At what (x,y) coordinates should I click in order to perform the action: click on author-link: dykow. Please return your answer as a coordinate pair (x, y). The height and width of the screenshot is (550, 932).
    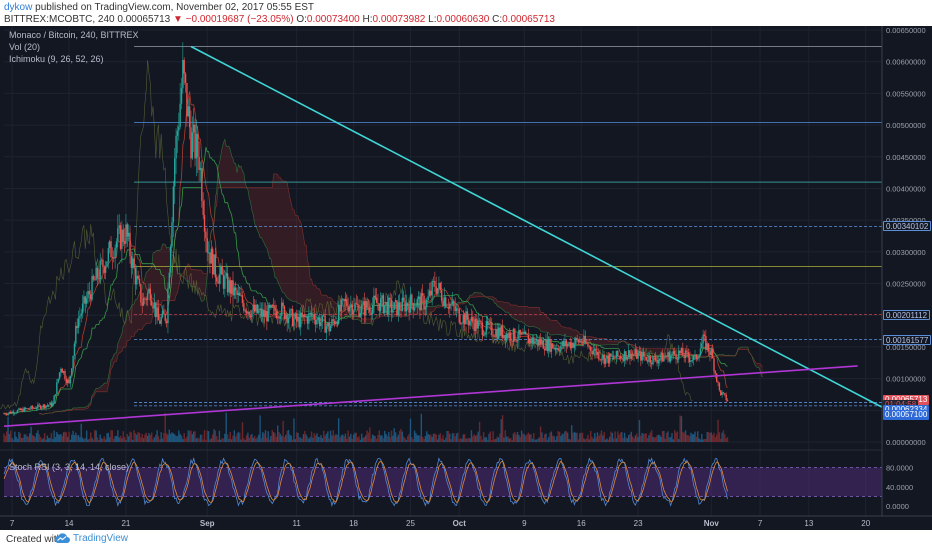
    Looking at the image, I should click on (18, 7).